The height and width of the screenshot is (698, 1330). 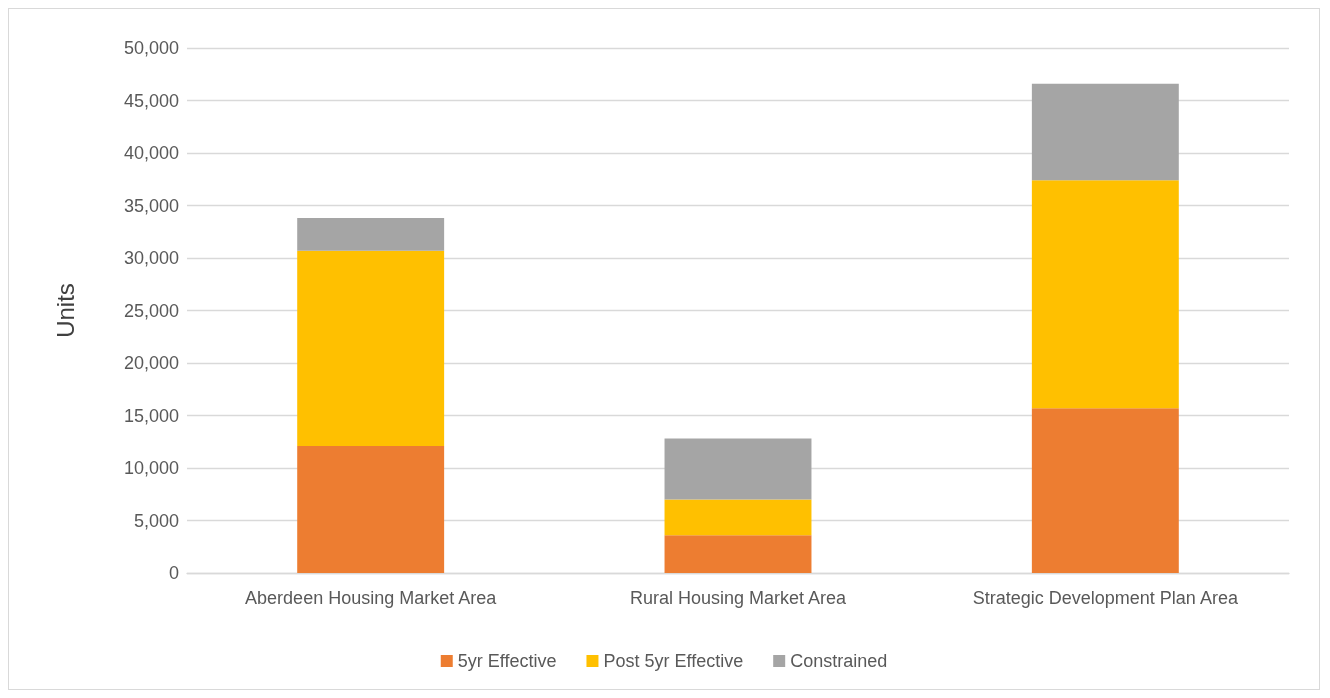 I want to click on y-tick-label: 50,000, so click(x=151, y=48).